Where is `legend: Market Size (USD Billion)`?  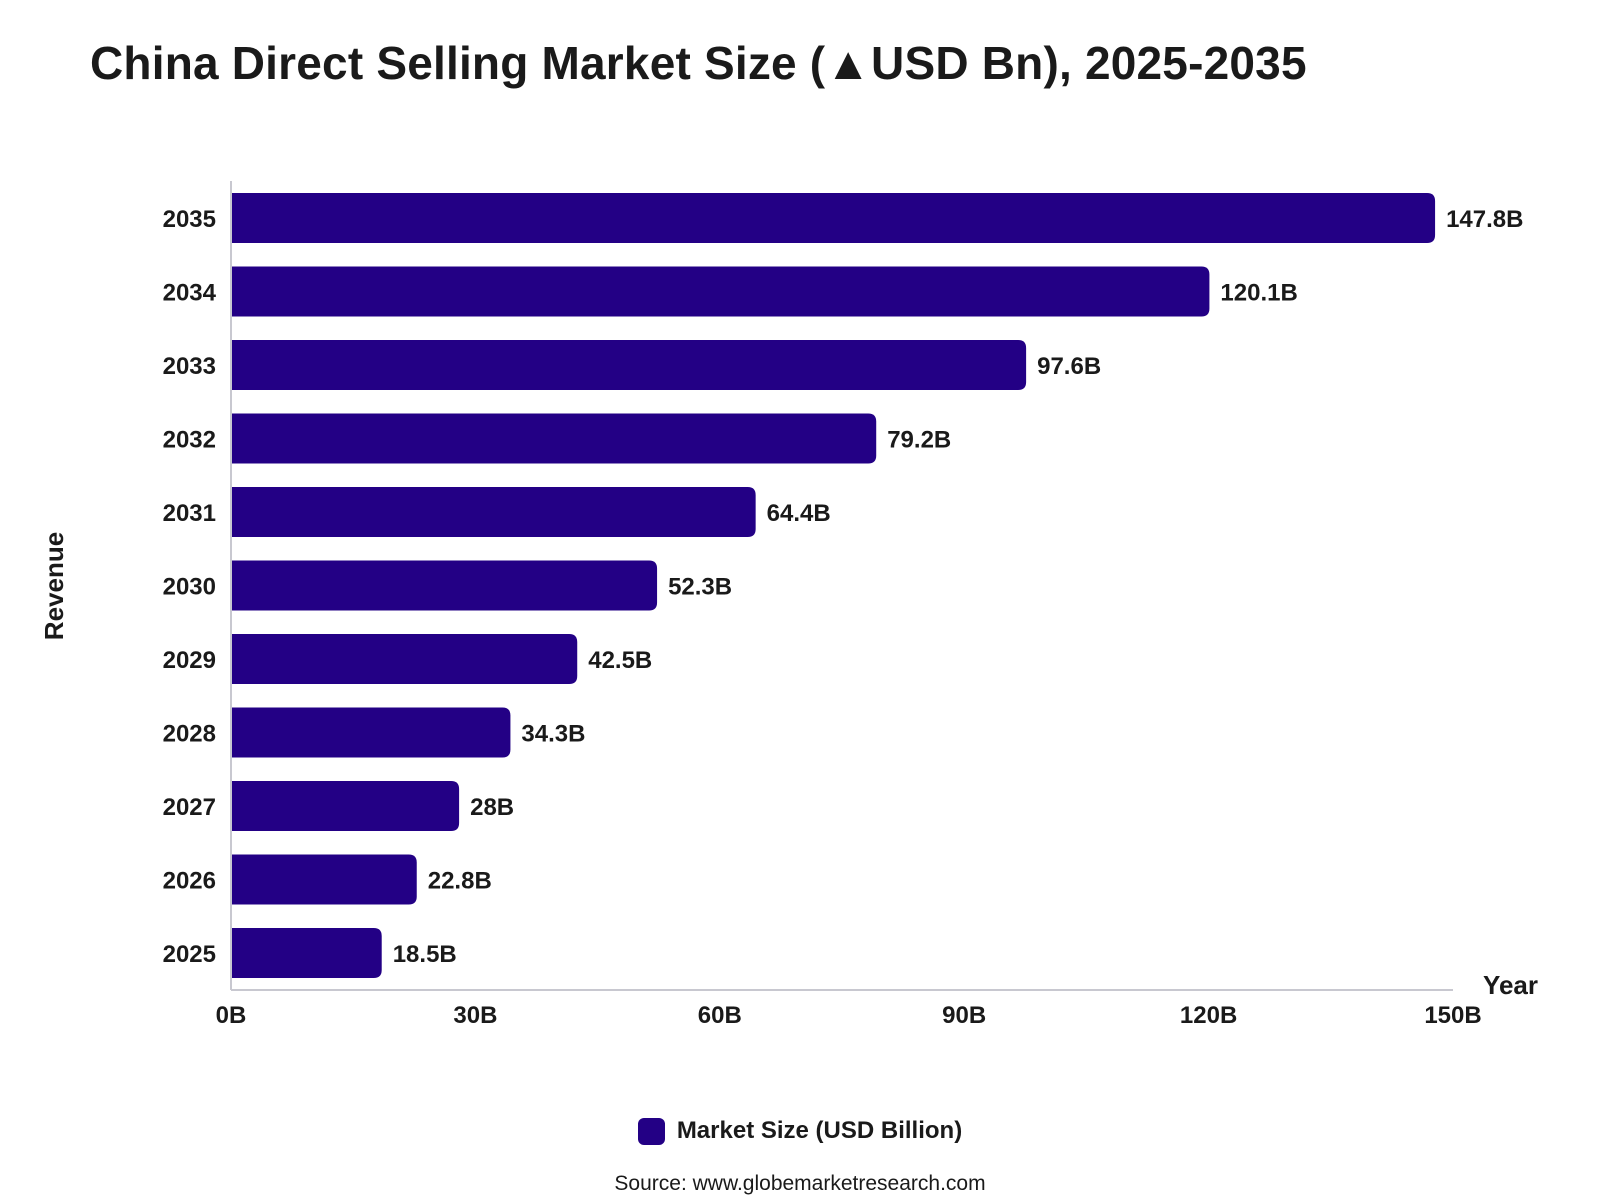
legend: Market Size (USD Billion) is located at coordinates (800, 1131).